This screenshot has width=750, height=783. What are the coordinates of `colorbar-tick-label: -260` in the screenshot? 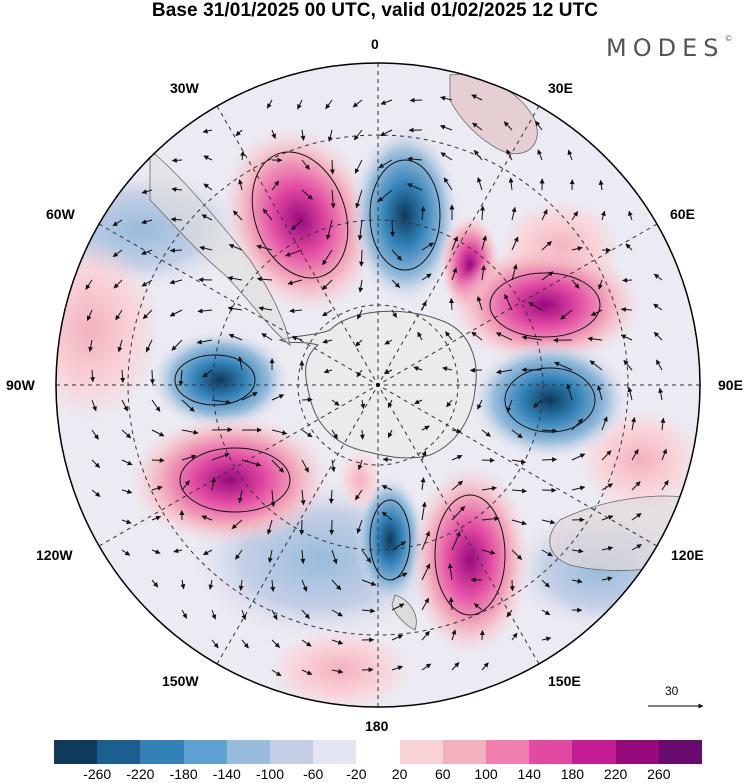 It's located at (97, 774).